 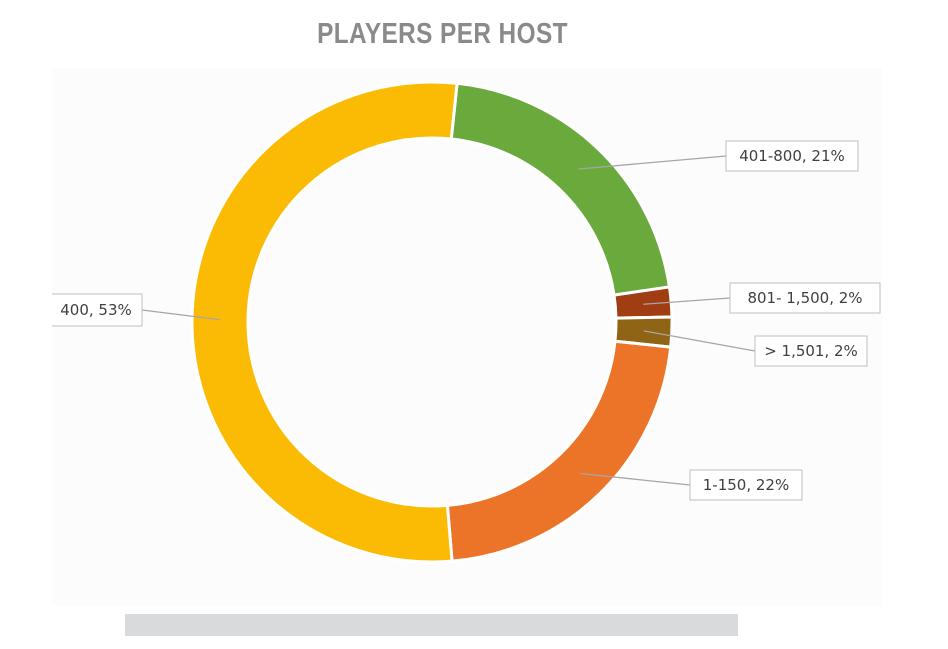 I want to click on data-label-1: 401-800, 21%, so click(x=792, y=156).